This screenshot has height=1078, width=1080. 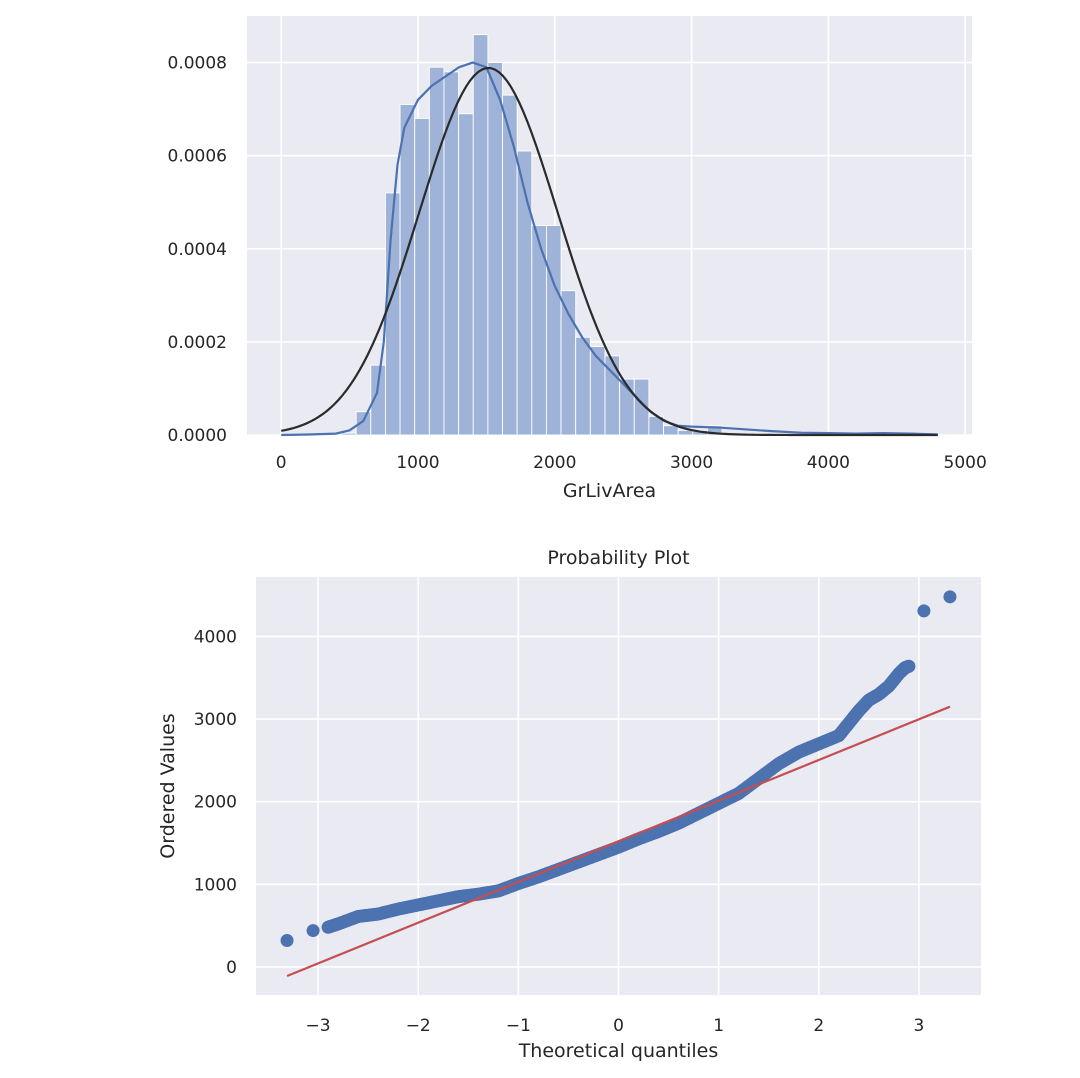 I want to click on y-tick-label: 2000, so click(x=215, y=803).